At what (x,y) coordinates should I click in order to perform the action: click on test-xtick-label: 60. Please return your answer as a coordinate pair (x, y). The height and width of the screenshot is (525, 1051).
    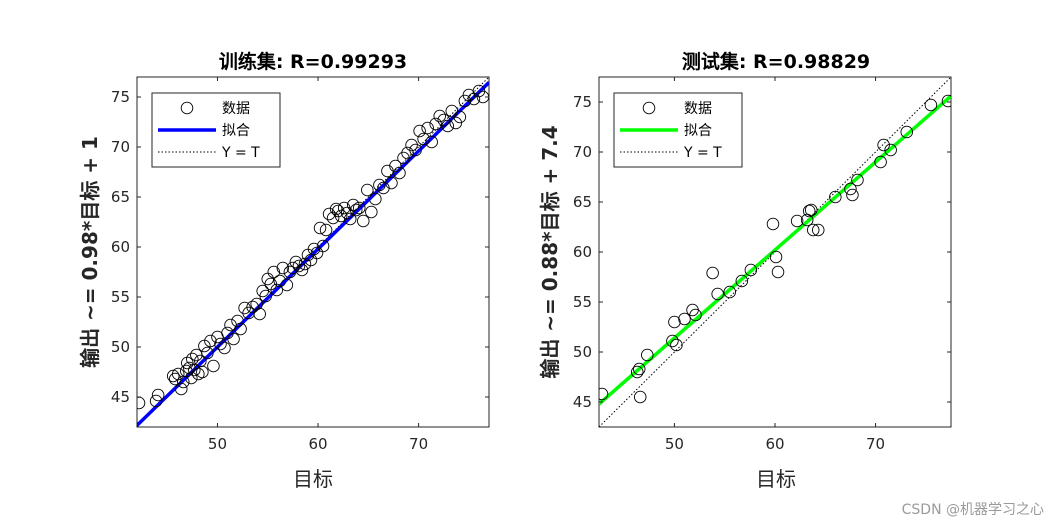
    Looking at the image, I should click on (774, 444).